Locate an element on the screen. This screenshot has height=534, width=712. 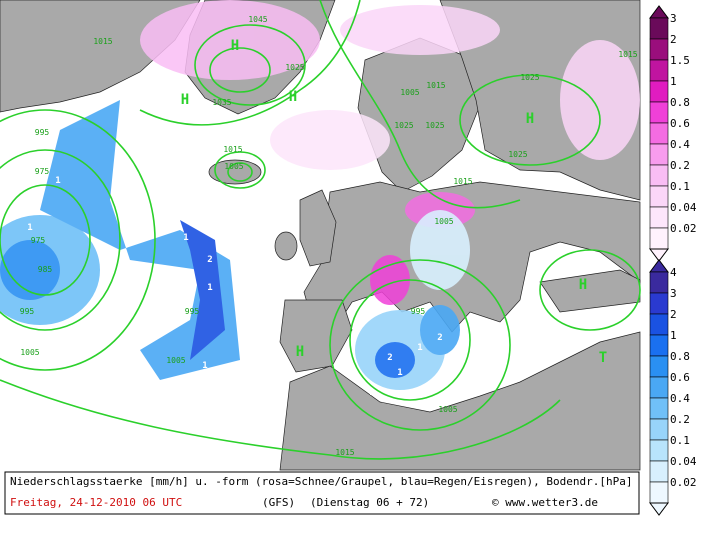
rain-legend-label: 3 is located at coordinates (673, 293).